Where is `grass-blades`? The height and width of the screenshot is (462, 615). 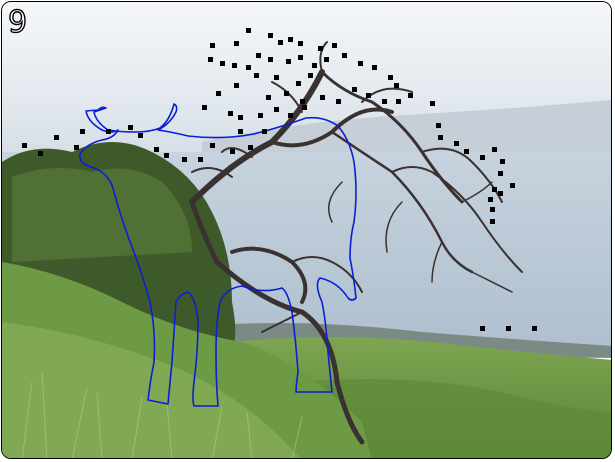
grass-blades is located at coordinates (162, 414).